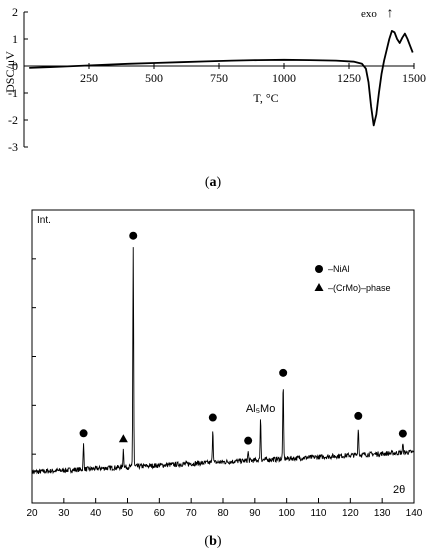  Describe the element at coordinates (34, 356) in the screenshot. I see `y-ticks` at that location.